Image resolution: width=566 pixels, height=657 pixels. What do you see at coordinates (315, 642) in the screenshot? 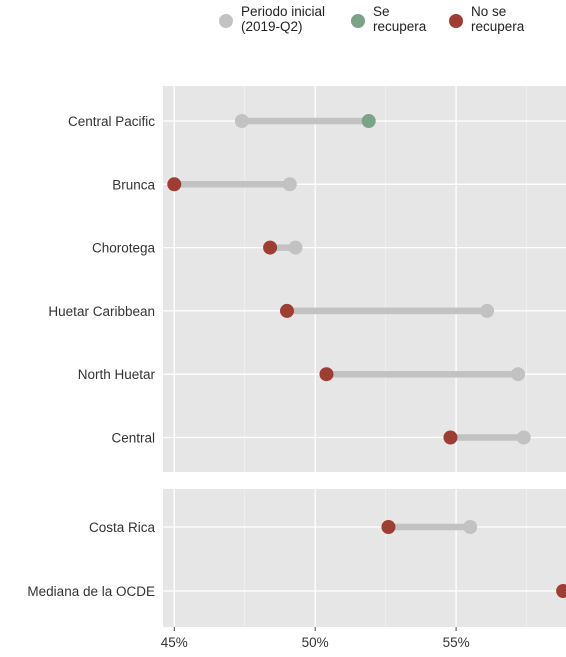
I see `x-axis-tick-label: 50%` at bounding box center [315, 642].